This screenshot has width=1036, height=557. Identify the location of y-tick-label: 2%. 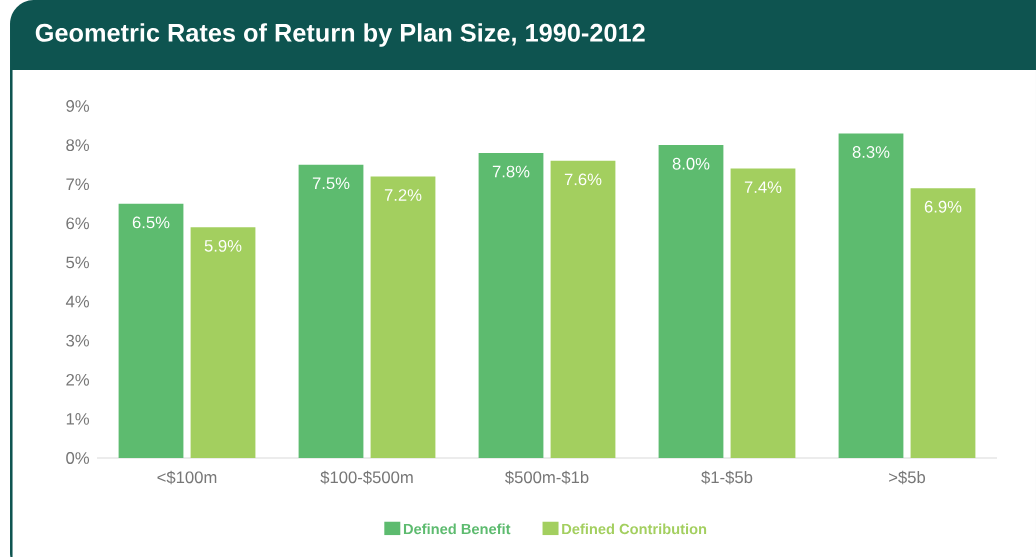
(78, 379).